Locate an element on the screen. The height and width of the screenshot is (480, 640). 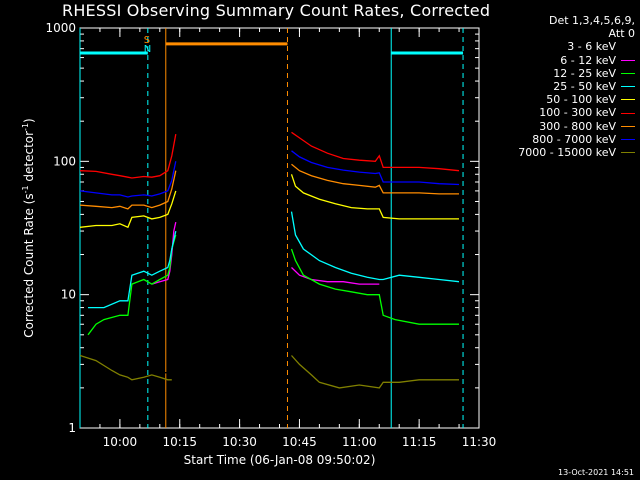
y-tick-label: 100 is located at coordinates (64, 161).